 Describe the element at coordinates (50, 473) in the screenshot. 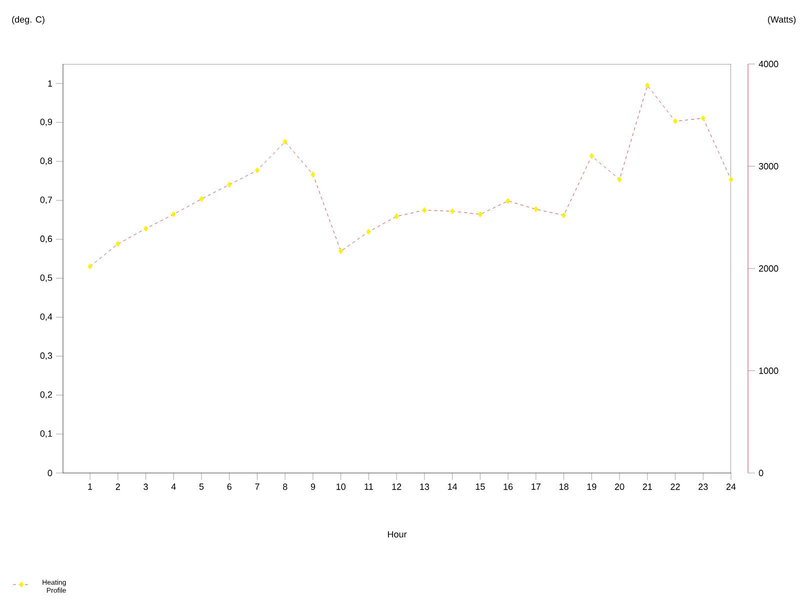

I see `y-tick-label: 0` at that location.